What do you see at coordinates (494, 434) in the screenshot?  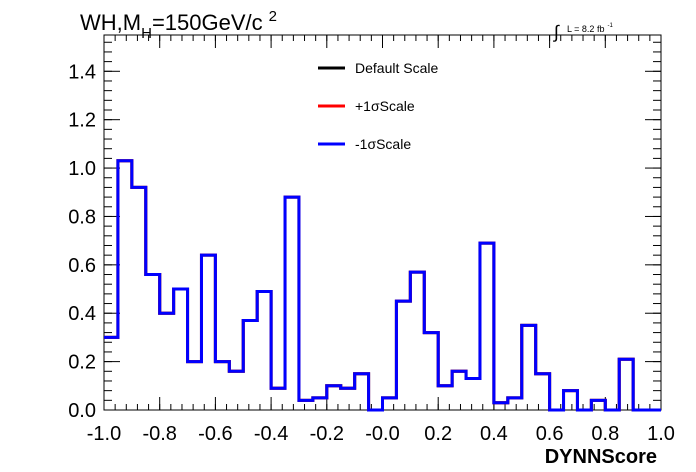 I see `x-tick-label: 0.4` at bounding box center [494, 434].